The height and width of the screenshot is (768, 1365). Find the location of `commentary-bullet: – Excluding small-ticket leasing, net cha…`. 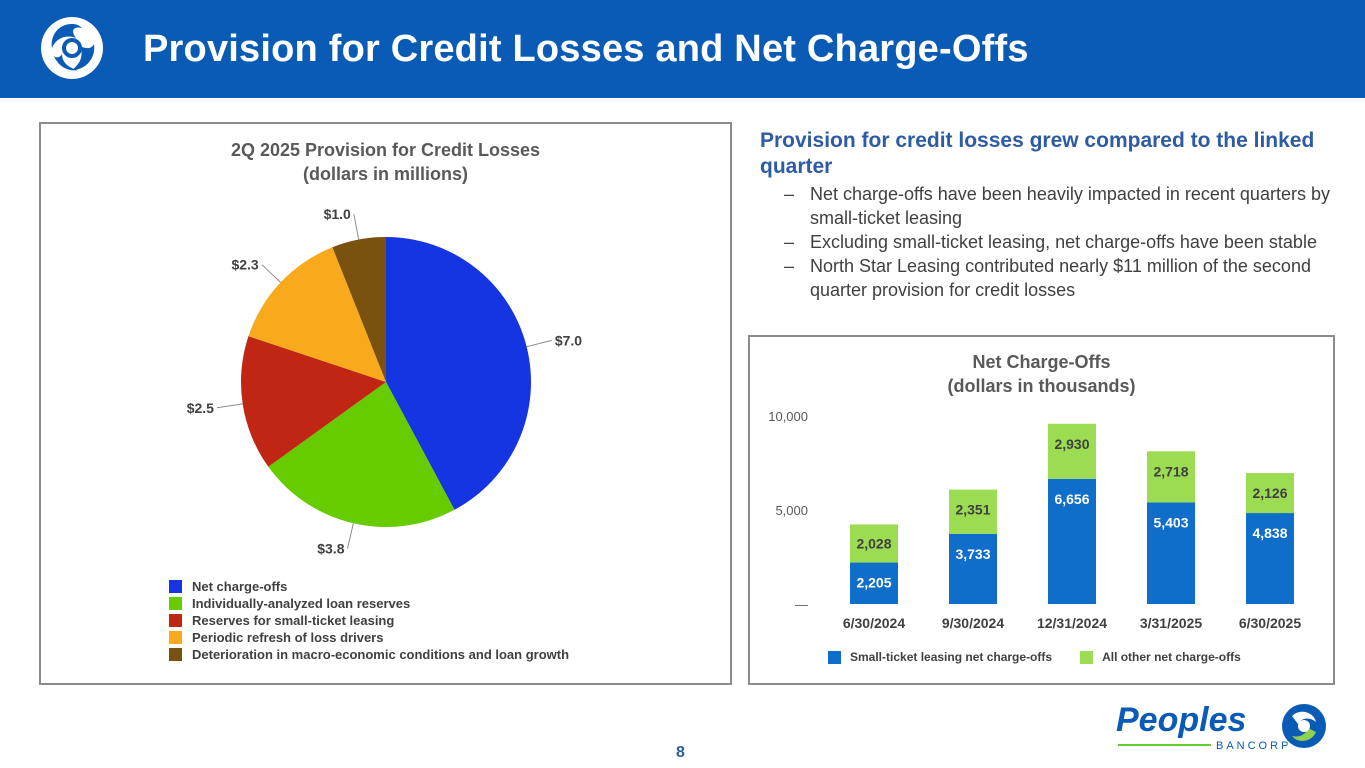

commentary-bullet: – Excluding small-ticket leasing, net cha… is located at coordinates (1050, 242).